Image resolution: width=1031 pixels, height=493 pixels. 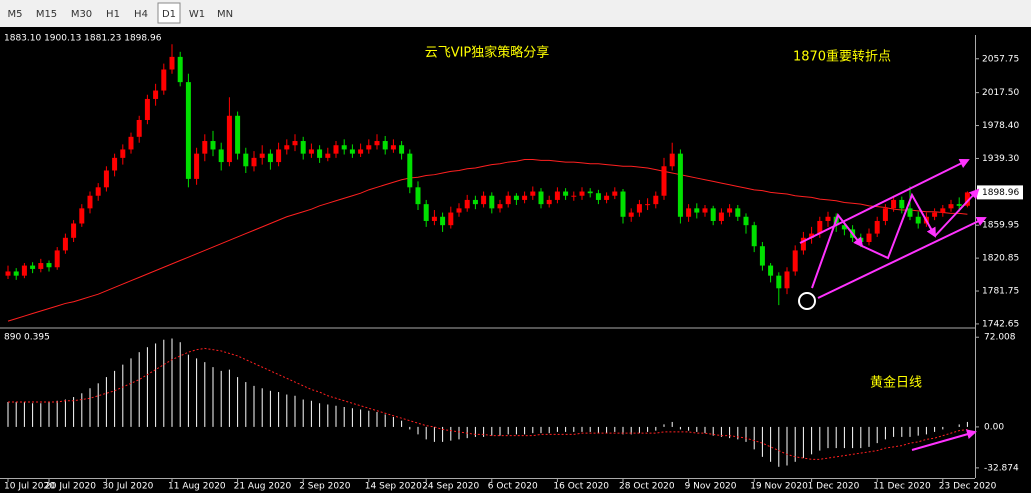 I want to click on y-tick-label: 1742.65, so click(x=1000, y=324).